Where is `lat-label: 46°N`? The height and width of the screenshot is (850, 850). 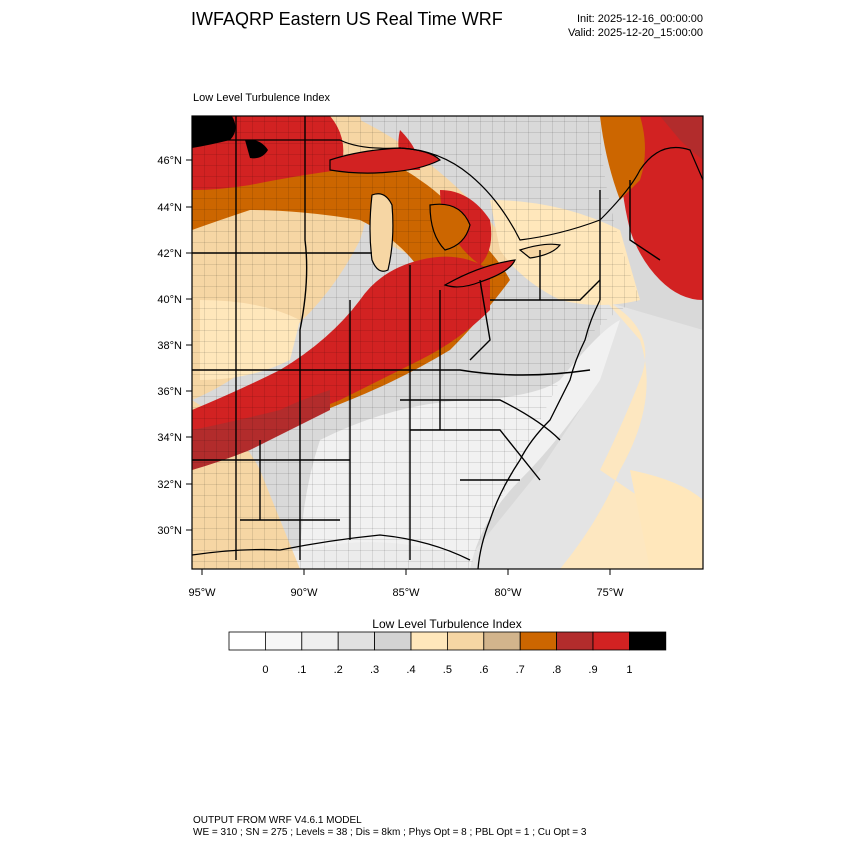
lat-label: 46°N is located at coordinates (169, 161).